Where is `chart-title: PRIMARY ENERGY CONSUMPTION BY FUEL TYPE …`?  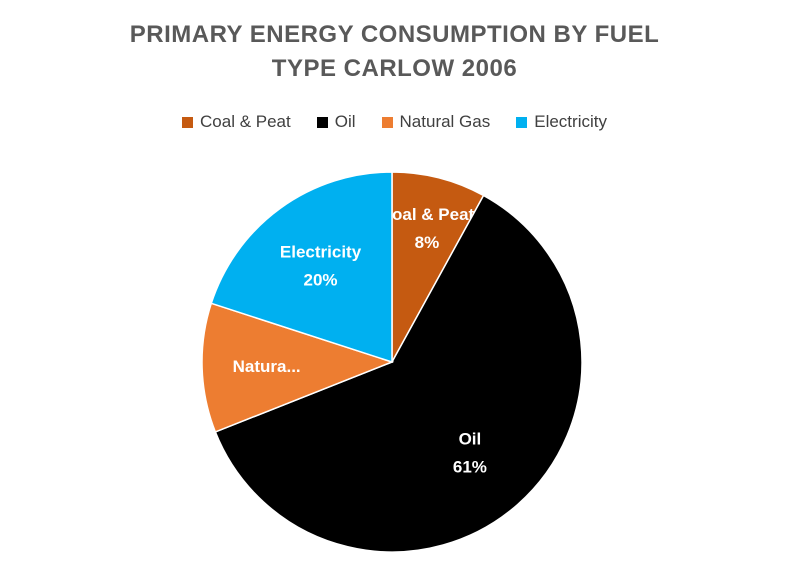
chart-title: PRIMARY ENERGY CONSUMPTION BY FUEL TYPE … is located at coordinates (394, 52).